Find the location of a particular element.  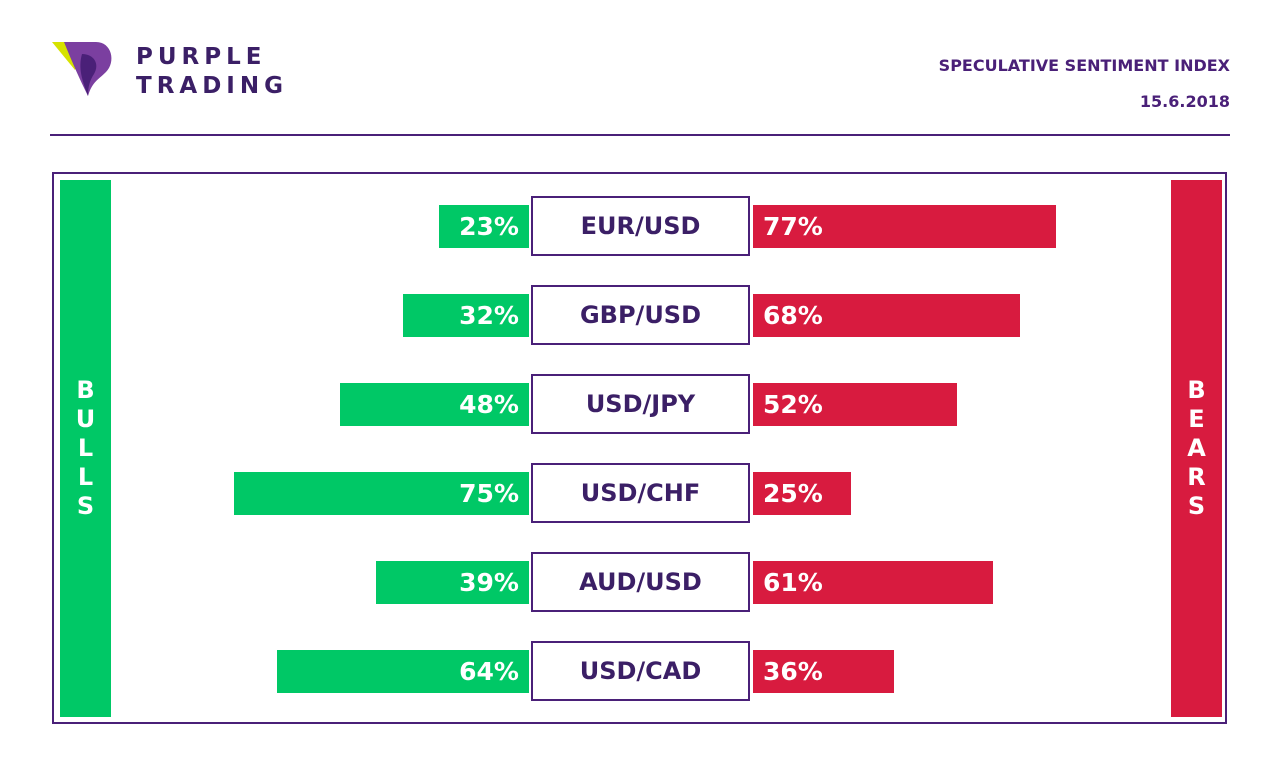

bull-bar-usd-jpy: 48% is located at coordinates (434, 404).